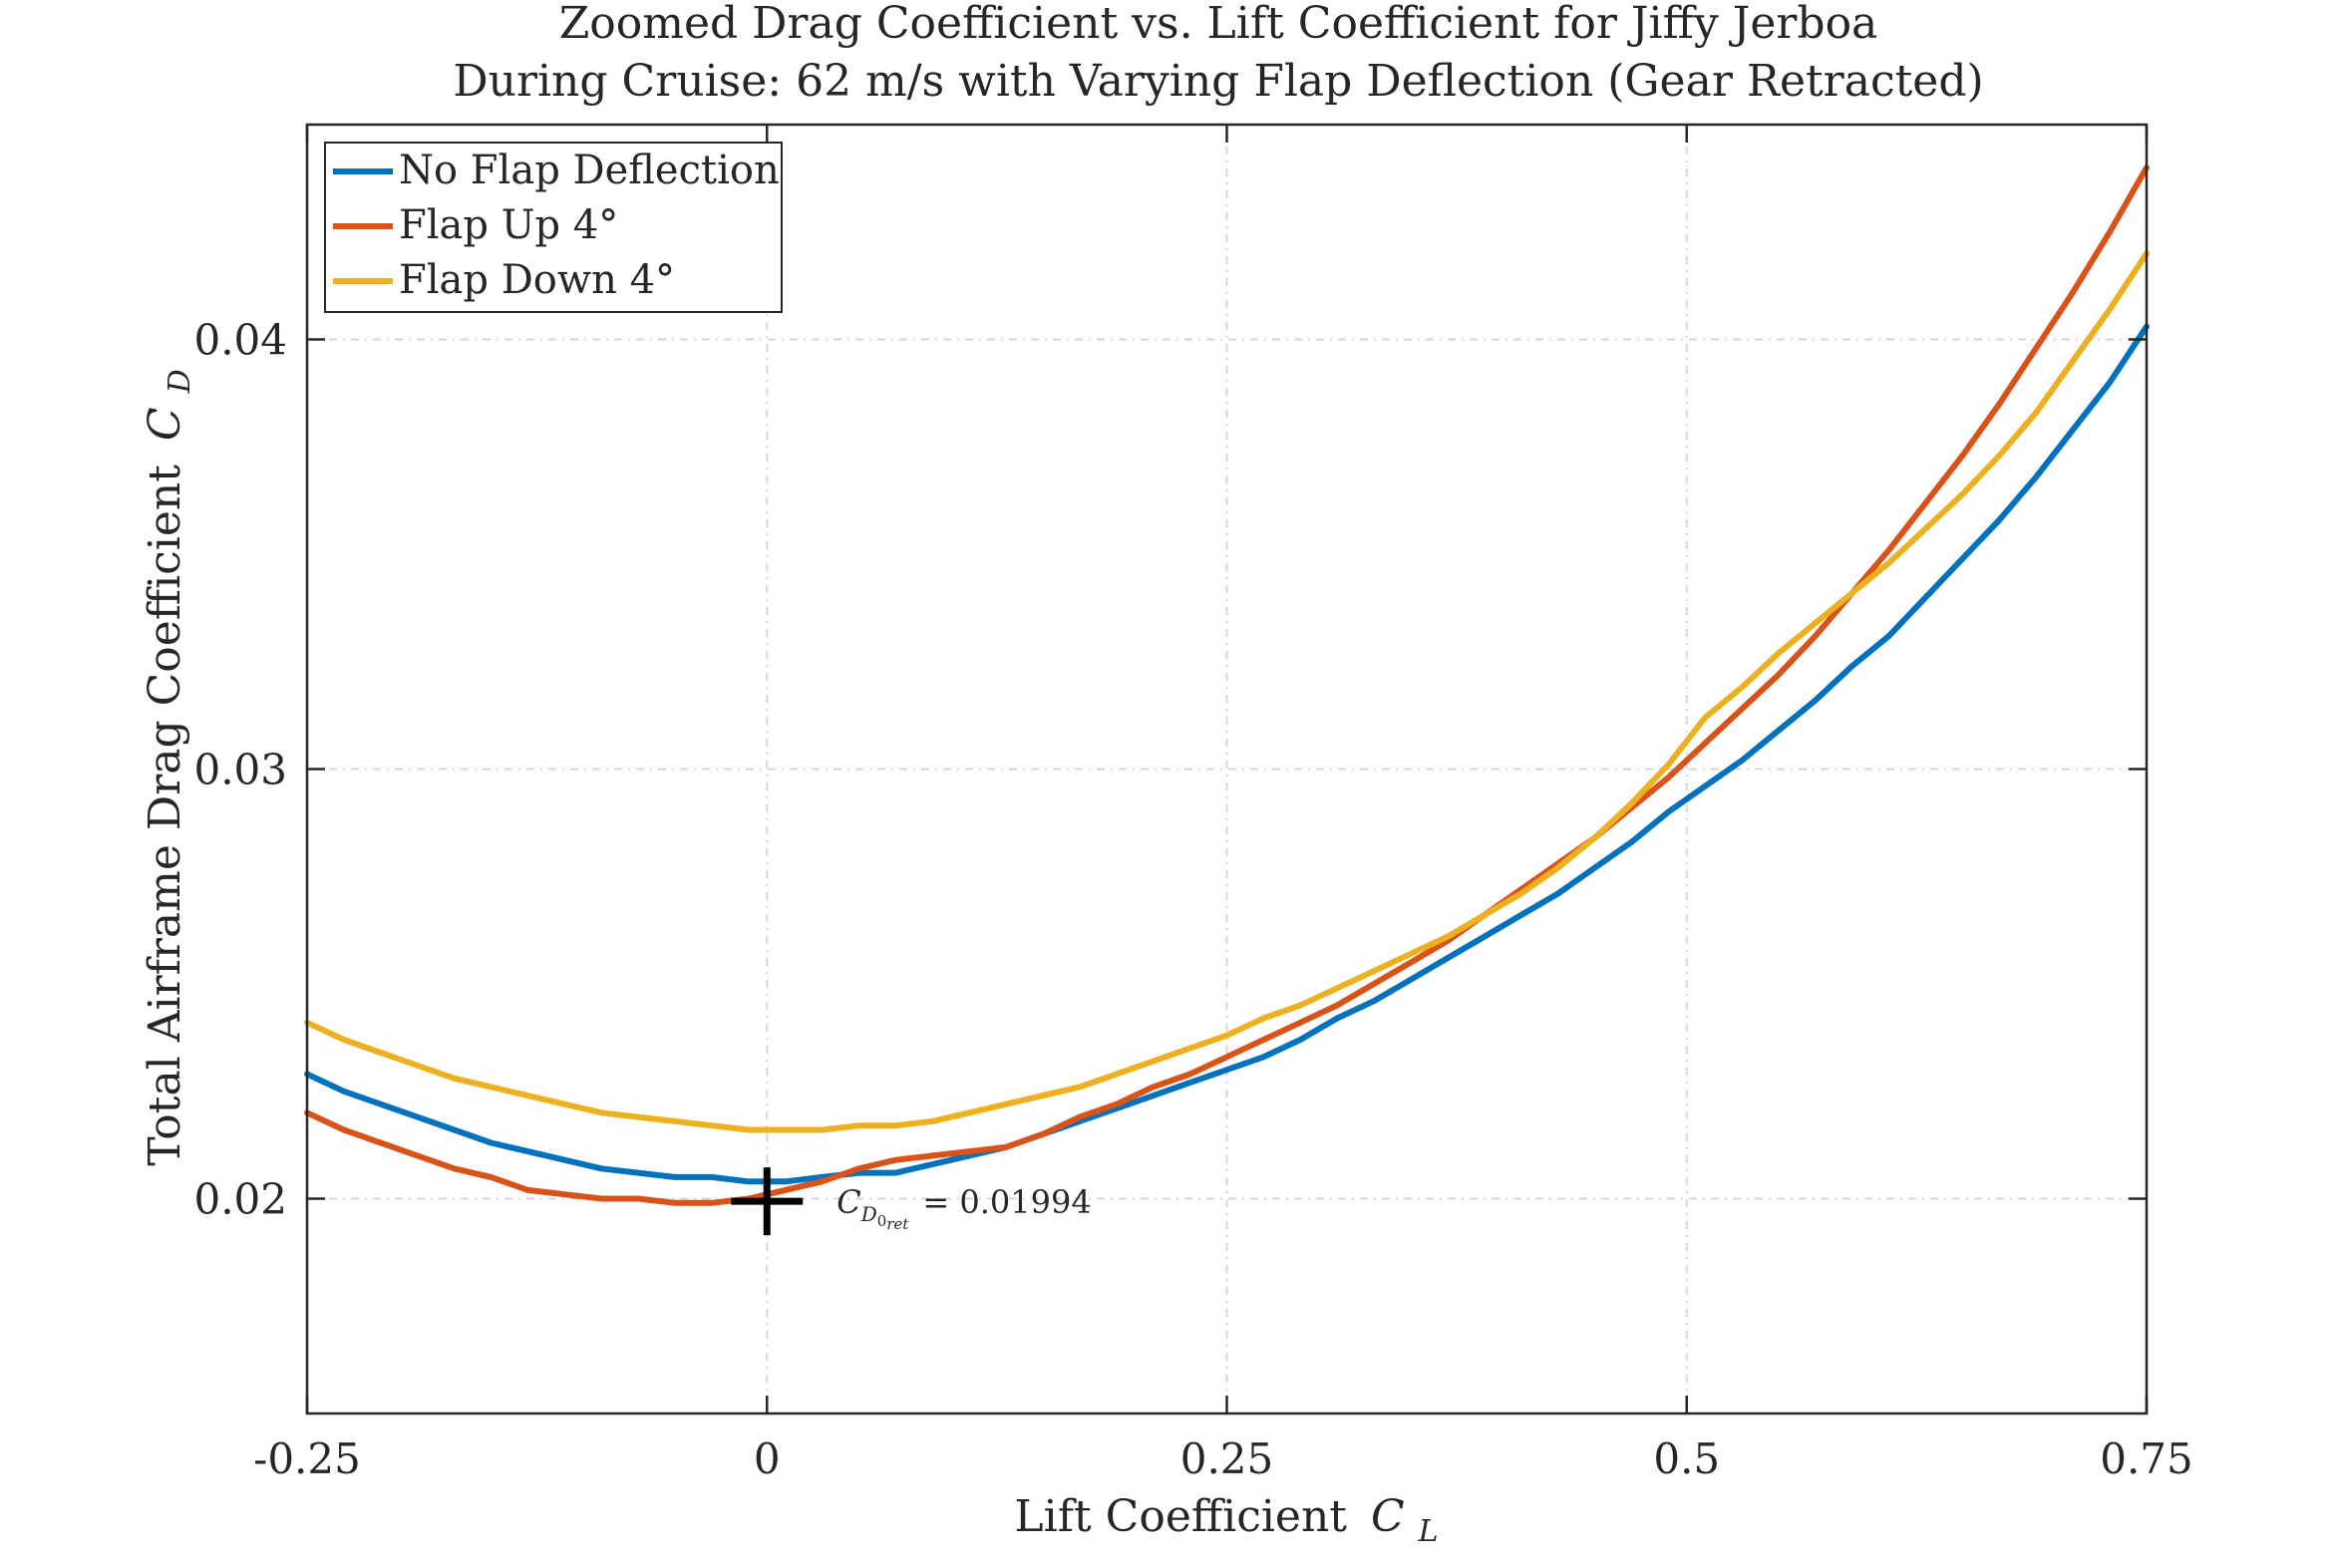 The width and height of the screenshot is (2337, 1568). What do you see at coordinates (768, 1201) in the screenshot?
I see `min-drag-marker` at bounding box center [768, 1201].